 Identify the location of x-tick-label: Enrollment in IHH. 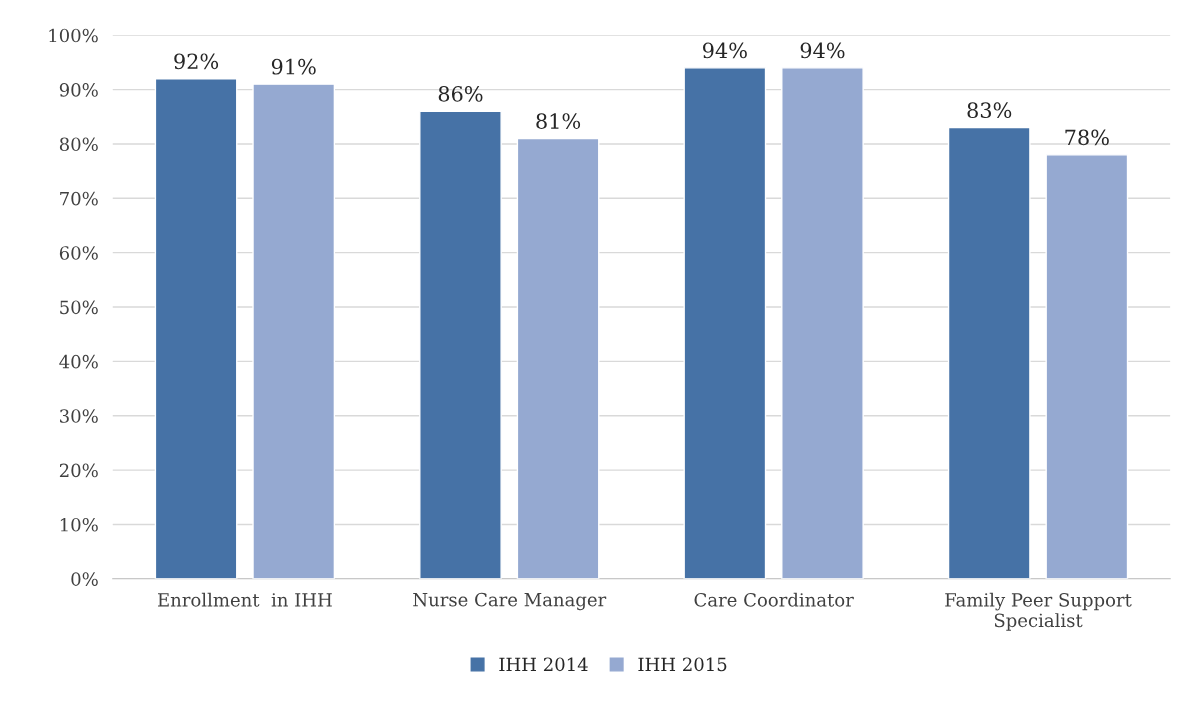
(244, 599).